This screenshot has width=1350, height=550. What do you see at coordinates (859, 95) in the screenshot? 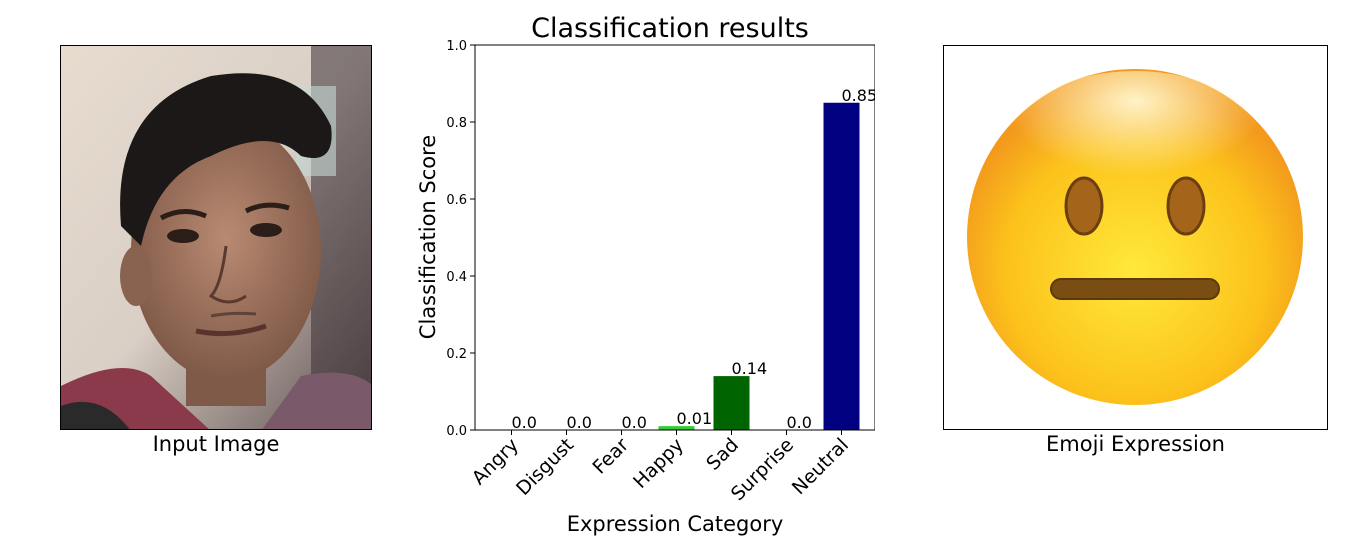
I see `data-label-neutral: 0.85` at bounding box center [859, 95].